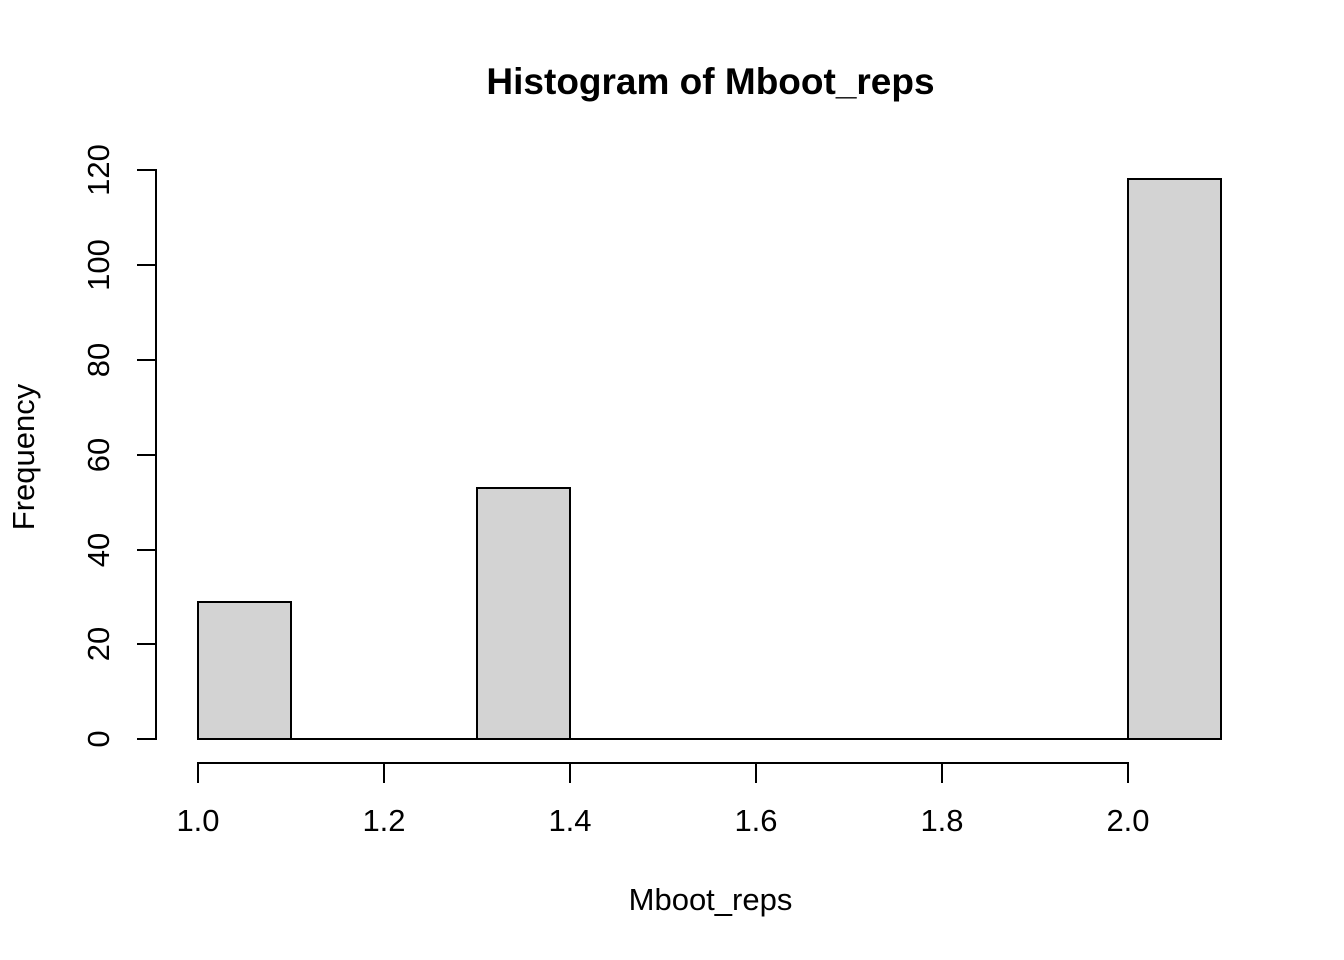 The width and height of the screenshot is (1344, 960). What do you see at coordinates (1128, 820) in the screenshot?
I see `x-tick-label: 2.0` at bounding box center [1128, 820].